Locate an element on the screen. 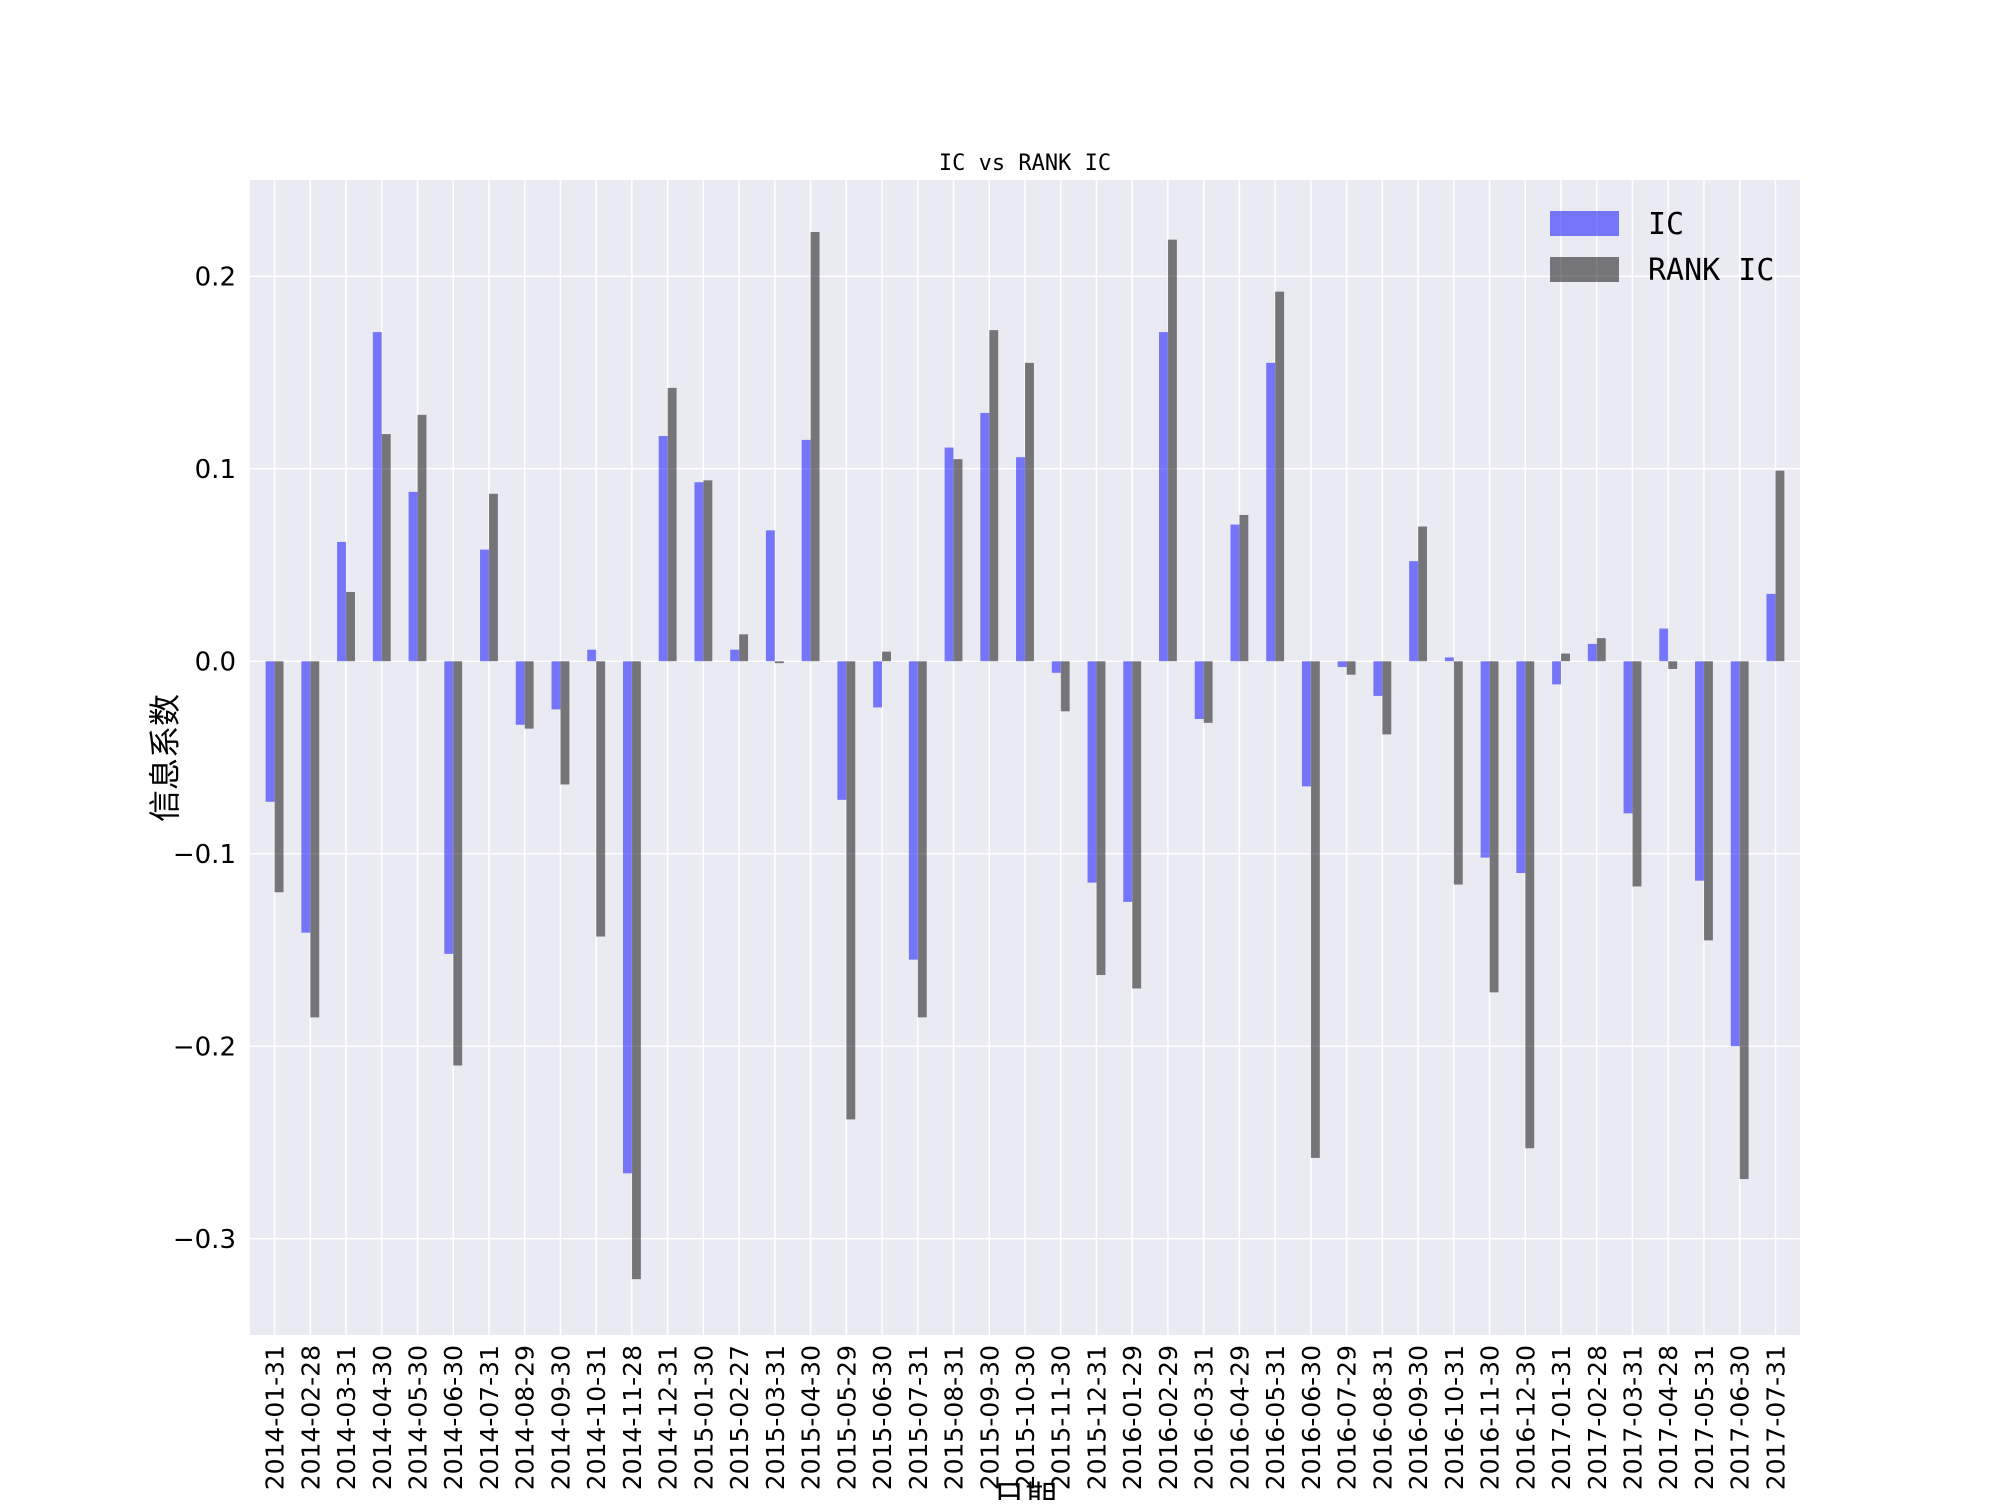  y-tick-label: 0.1 is located at coordinates (215, 470).